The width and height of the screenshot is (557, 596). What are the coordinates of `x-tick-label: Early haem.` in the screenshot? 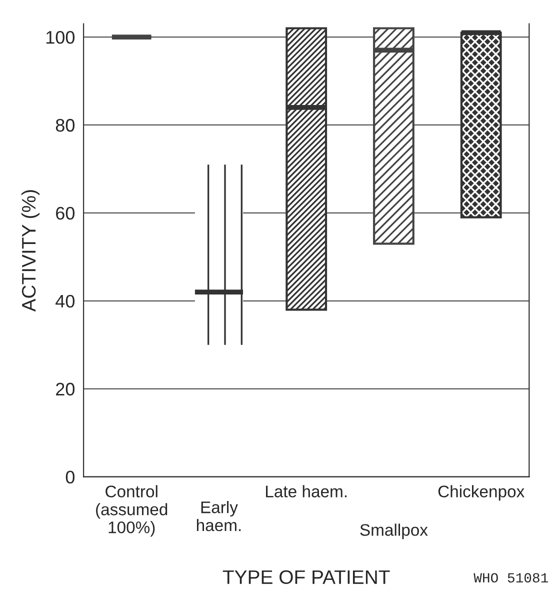 It's located at (218, 516).